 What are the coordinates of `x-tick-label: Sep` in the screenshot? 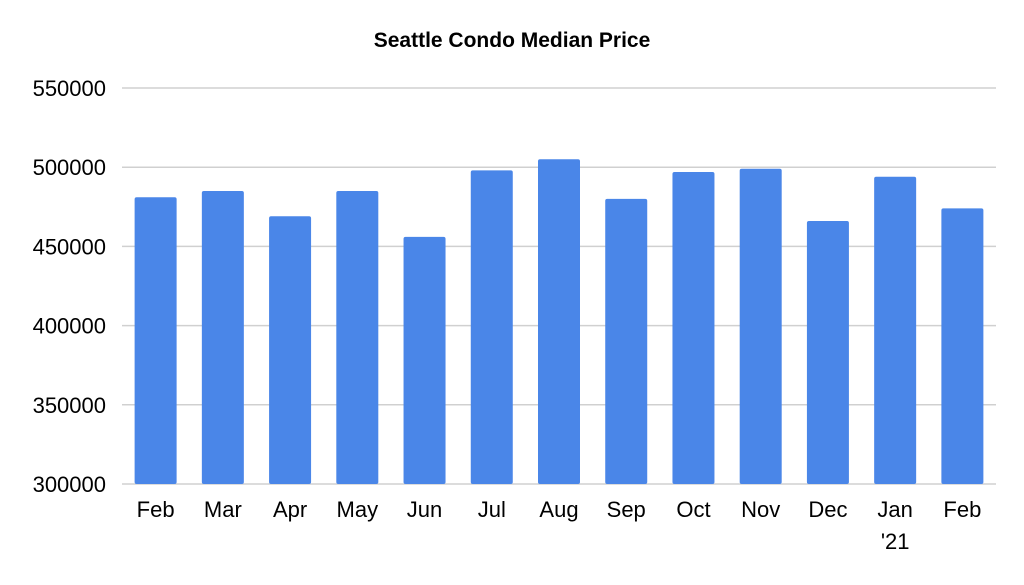 It's located at (626, 509).